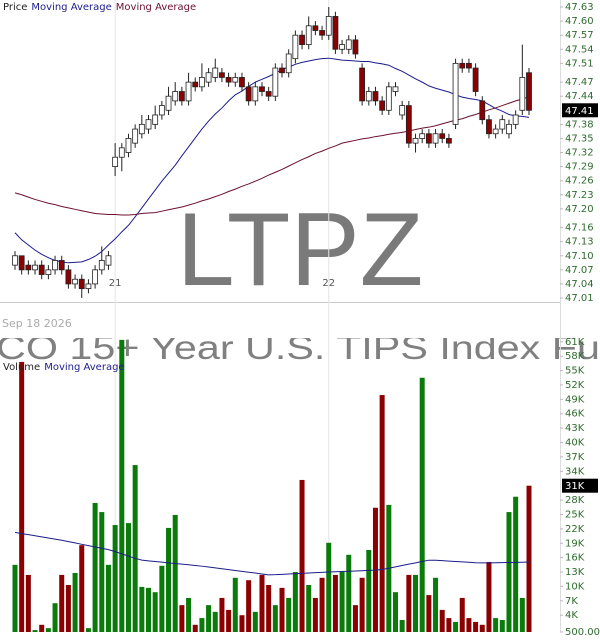 The width and height of the screenshot is (600, 640). What do you see at coordinates (272, 553) in the screenshot?
I see `moving-average-line` at bounding box center [272, 553].